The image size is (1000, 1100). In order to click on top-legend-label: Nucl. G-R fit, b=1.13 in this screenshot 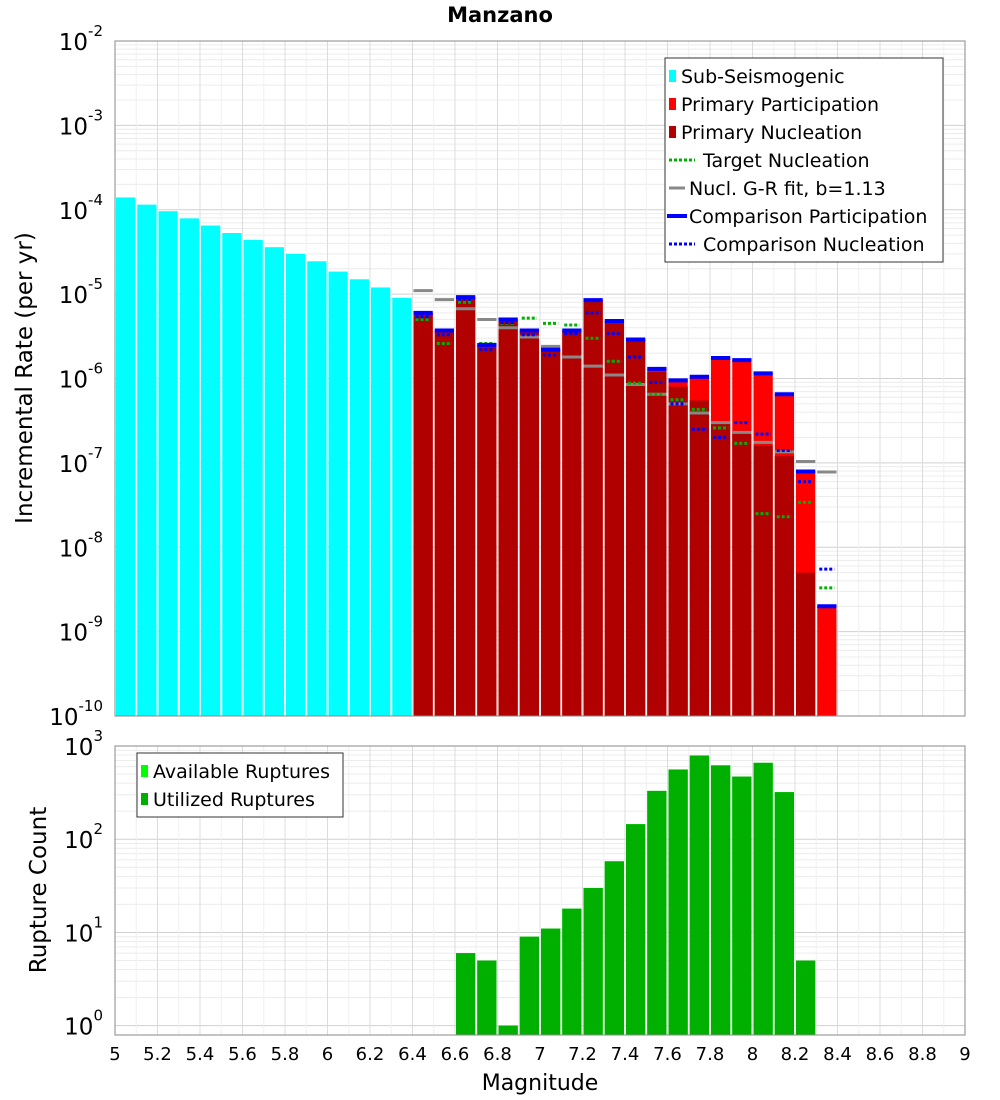, I will do `click(787, 189)`.